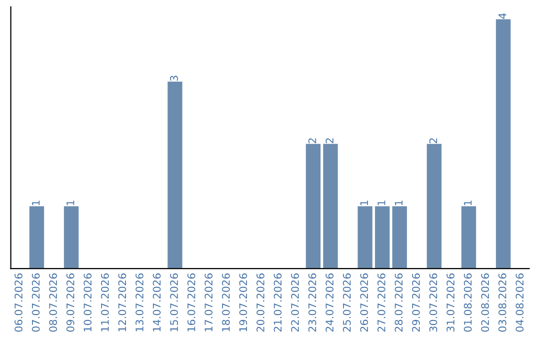 The height and width of the screenshot is (340, 540). I want to click on x-tick-label: 29.07.2026, so click(416, 302).